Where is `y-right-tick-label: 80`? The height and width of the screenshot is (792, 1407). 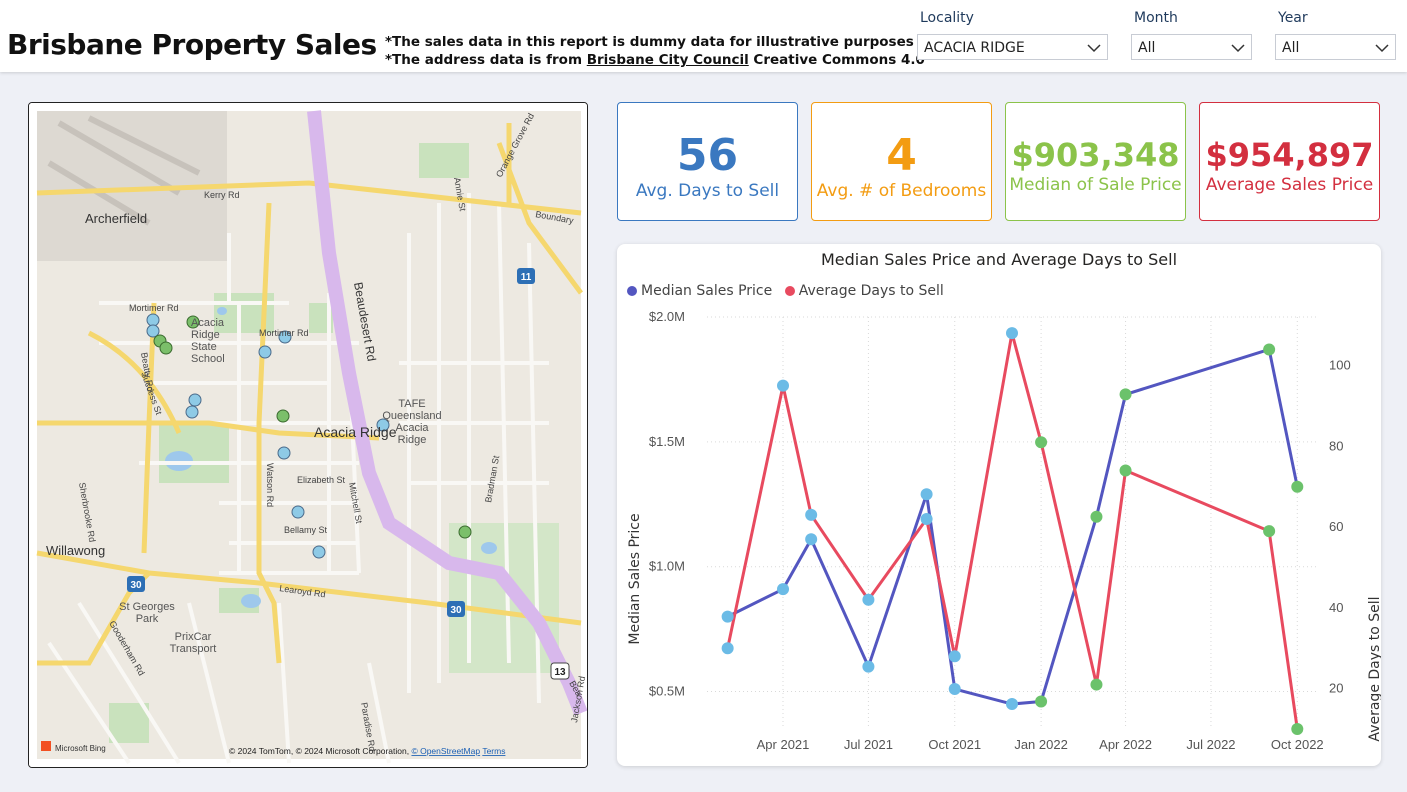 y-right-tick-label: 80 is located at coordinates (1336, 445).